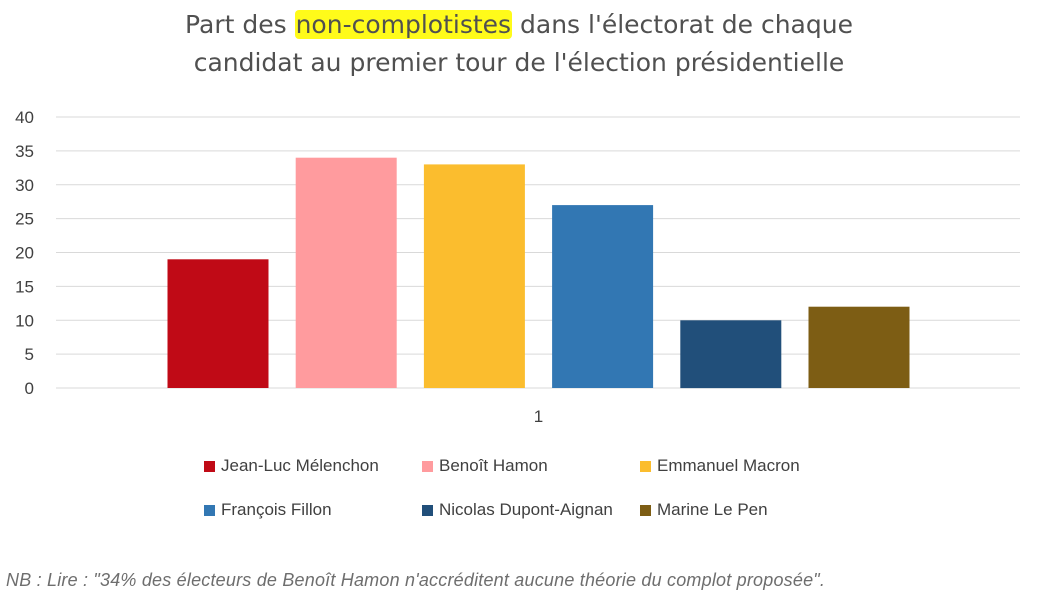 Image resolution: width=1038 pixels, height=608 pixels. I want to click on bar-emmanuel-macron, so click(474, 276).